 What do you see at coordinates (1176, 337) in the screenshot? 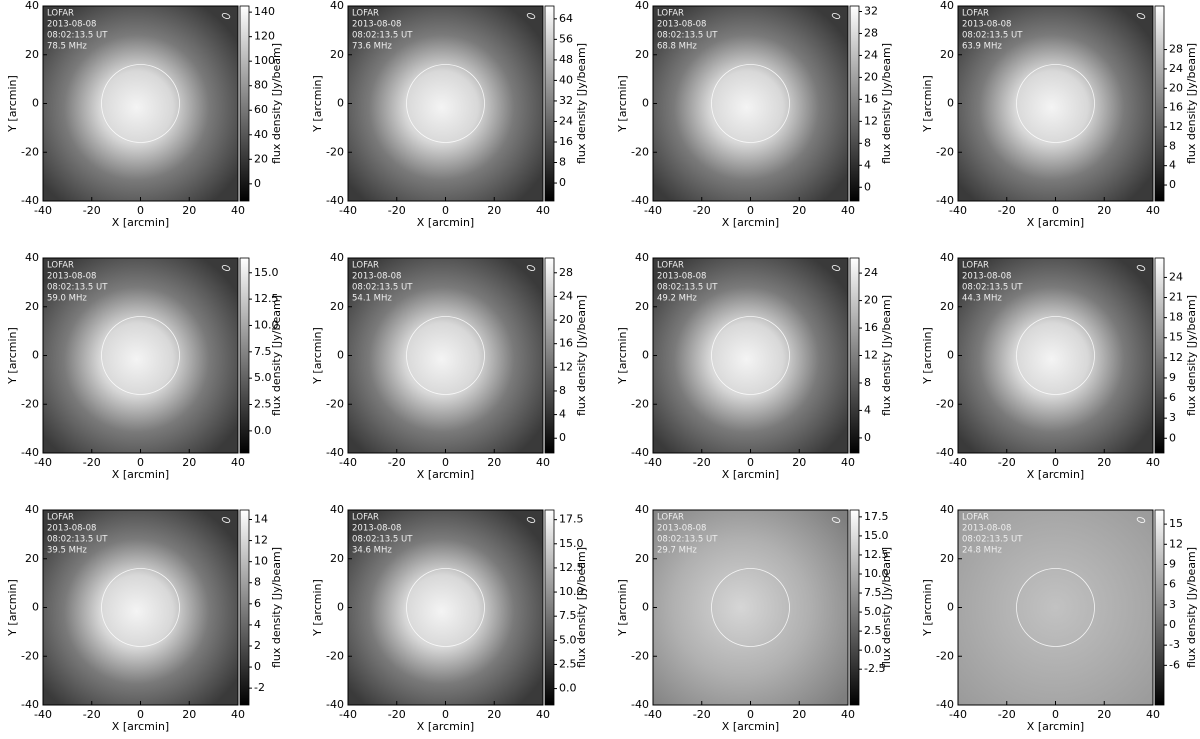
I see `colorbar-tick-label: 15` at bounding box center [1176, 337].